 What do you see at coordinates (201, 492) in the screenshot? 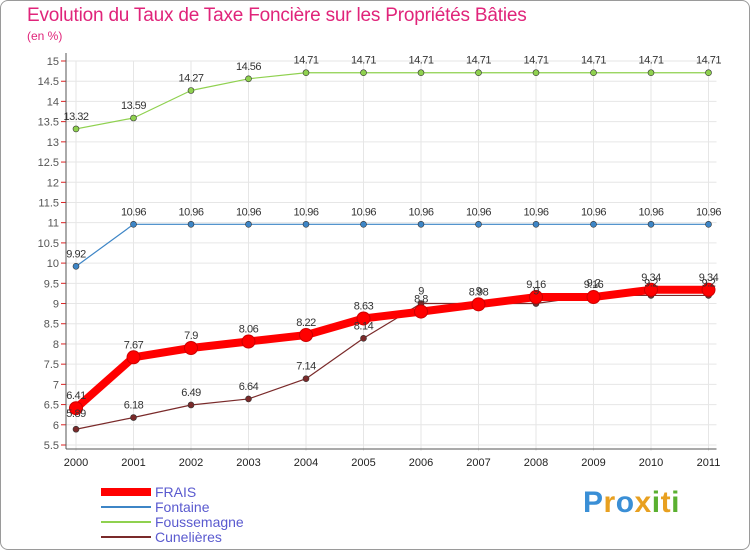
I see `legend-item-frais: FRAIS` at bounding box center [201, 492].